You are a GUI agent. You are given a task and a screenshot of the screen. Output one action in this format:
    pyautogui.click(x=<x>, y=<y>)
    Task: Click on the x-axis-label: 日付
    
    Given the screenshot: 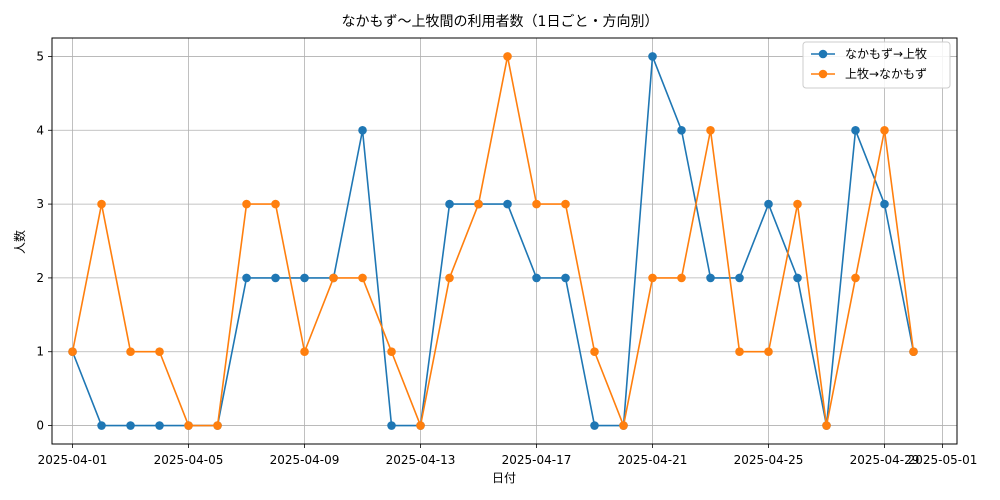 What is the action you would take?
    pyautogui.click(x=504, y=478)
    